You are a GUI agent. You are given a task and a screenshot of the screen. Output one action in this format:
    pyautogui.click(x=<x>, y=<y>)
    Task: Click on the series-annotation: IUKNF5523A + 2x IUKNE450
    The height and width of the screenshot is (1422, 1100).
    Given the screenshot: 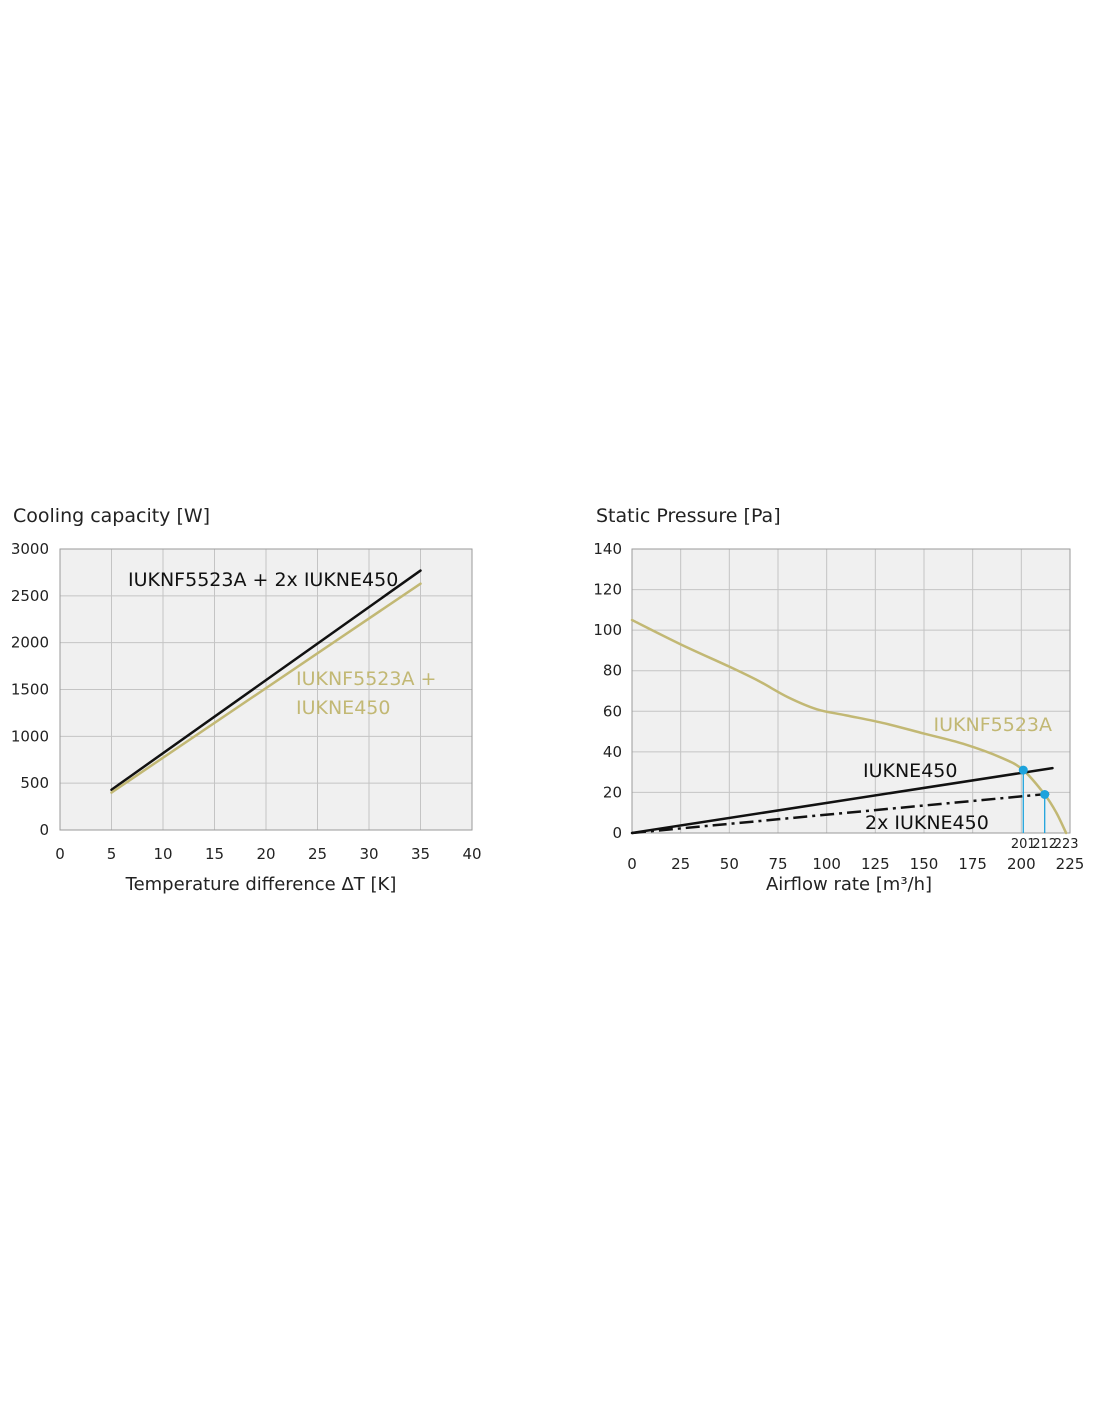 What is the action you would take?
    pyautogui.click(x=263, y=580)
    